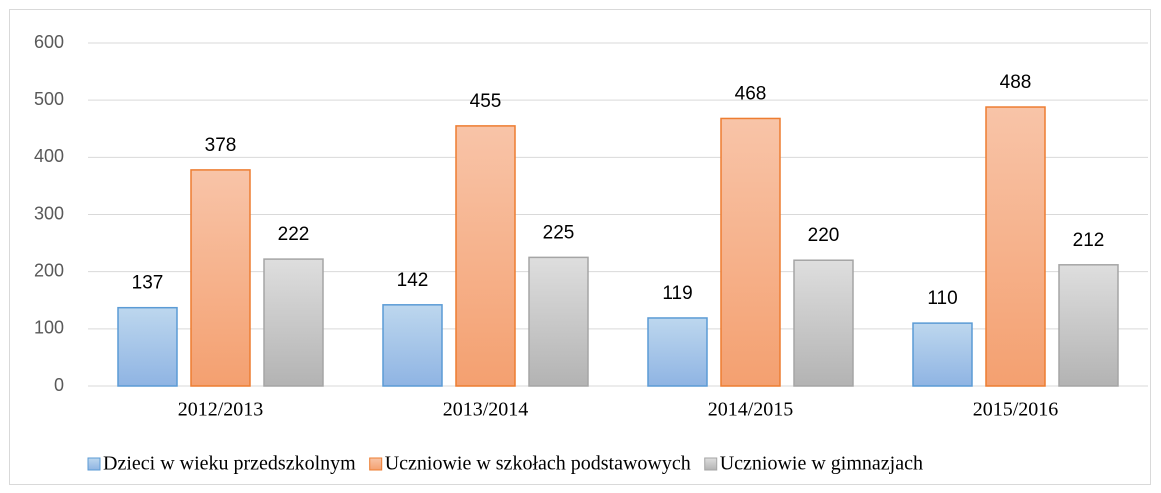 The height and width of the screenshot is (493, 1161). What do you see at coordinates (49, 270) in the screenshot?
I see `y-tick-label: 200` at bounding box center [49, 270].